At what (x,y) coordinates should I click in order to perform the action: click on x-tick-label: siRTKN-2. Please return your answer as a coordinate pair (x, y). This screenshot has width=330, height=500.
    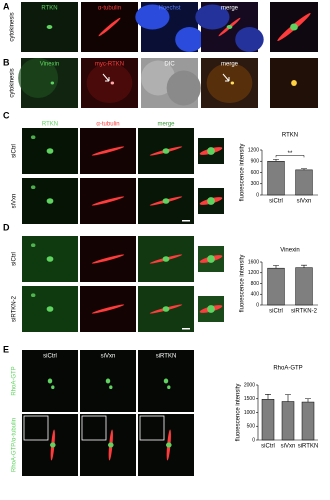
    Looking at the image, I should click on (304, 312).